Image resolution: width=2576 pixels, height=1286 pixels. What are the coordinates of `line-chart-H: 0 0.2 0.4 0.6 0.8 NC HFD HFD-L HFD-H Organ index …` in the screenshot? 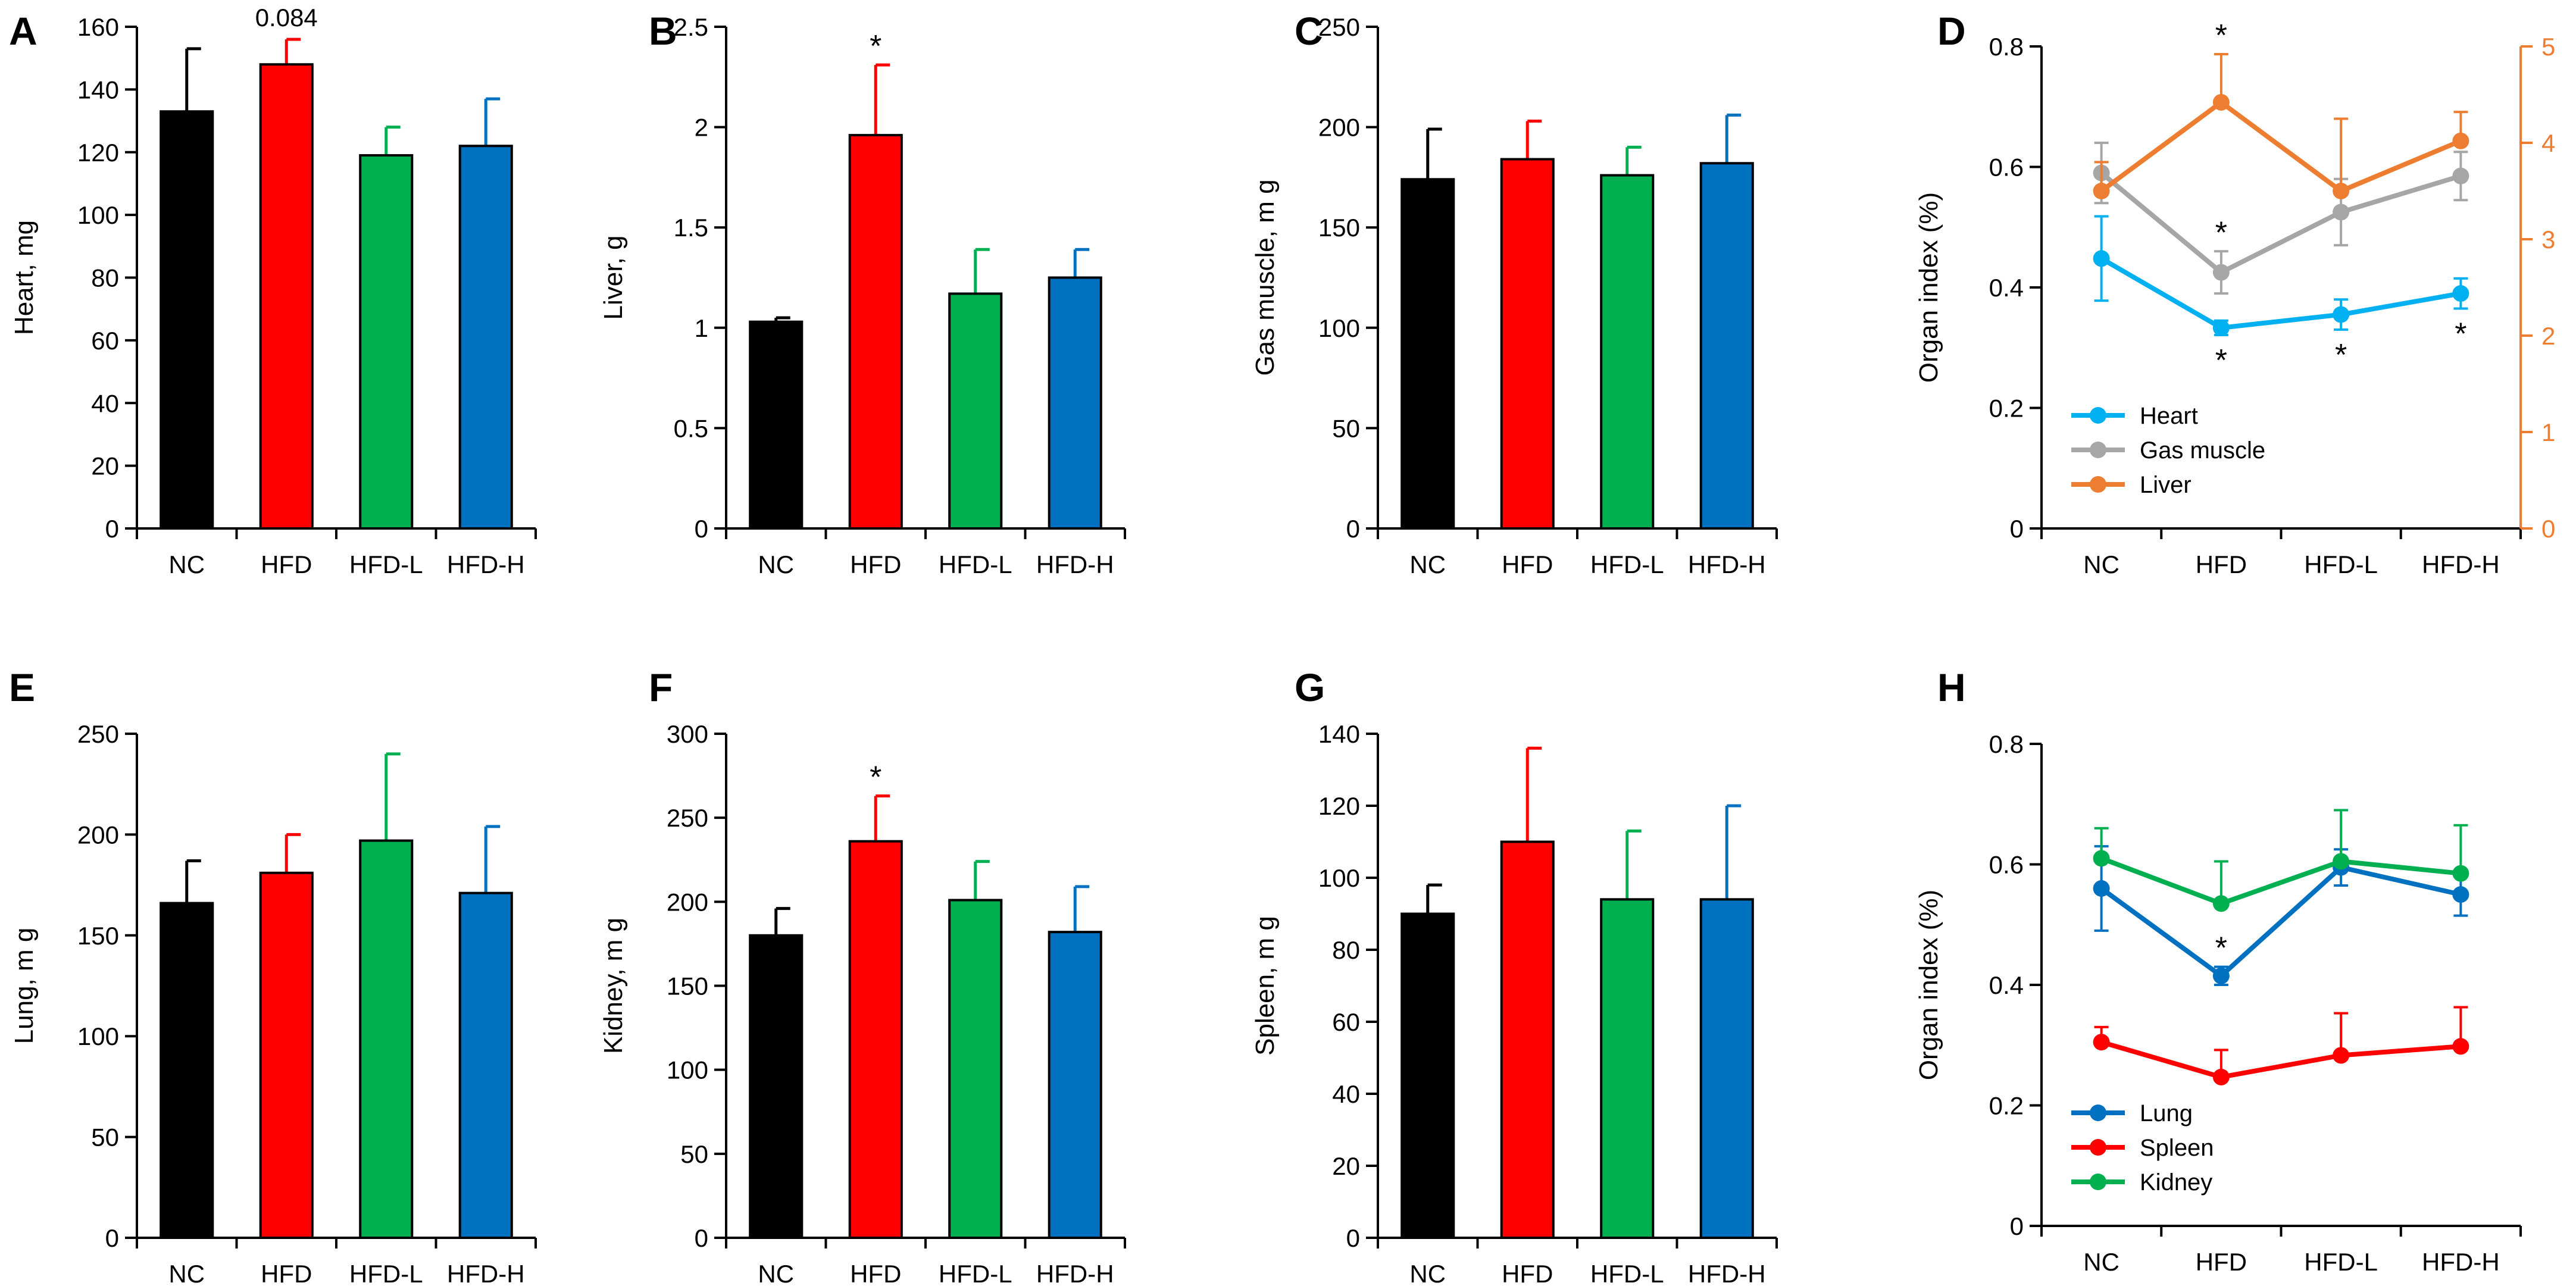 It's located at (2218, 971).